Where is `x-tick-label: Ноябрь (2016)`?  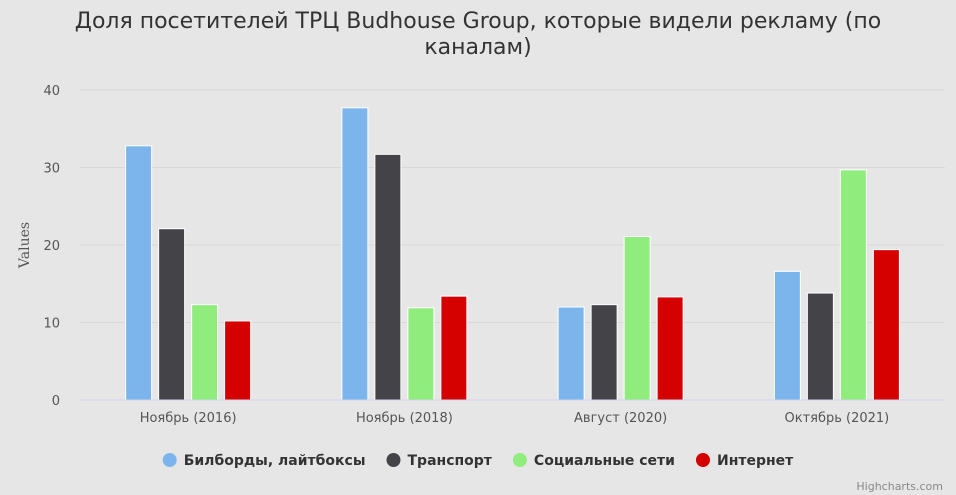
x-tick-label: Ноябрь (2016) is located at coordinates (188, 418).